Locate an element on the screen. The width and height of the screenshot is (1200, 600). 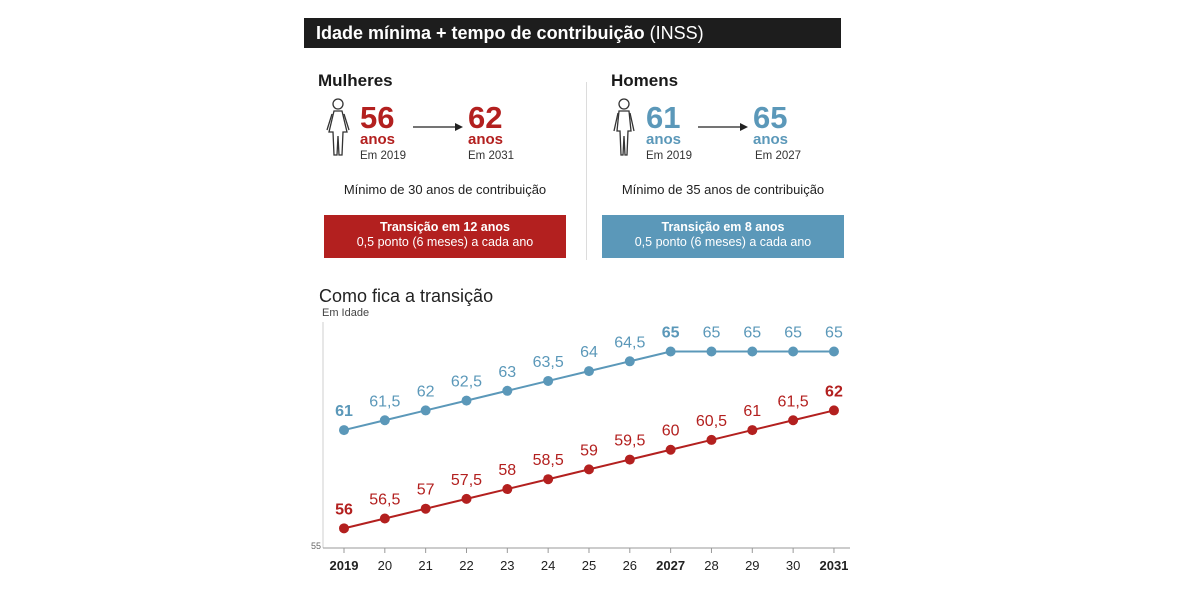
women-minimum: Mínimo de 30 anos de contribuição is located at coordinates (445, 189).